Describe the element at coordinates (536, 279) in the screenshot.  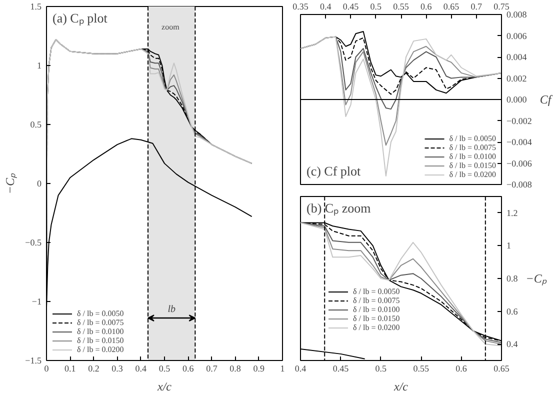
I see `y2-axis-title: −Cₚ` at that location.